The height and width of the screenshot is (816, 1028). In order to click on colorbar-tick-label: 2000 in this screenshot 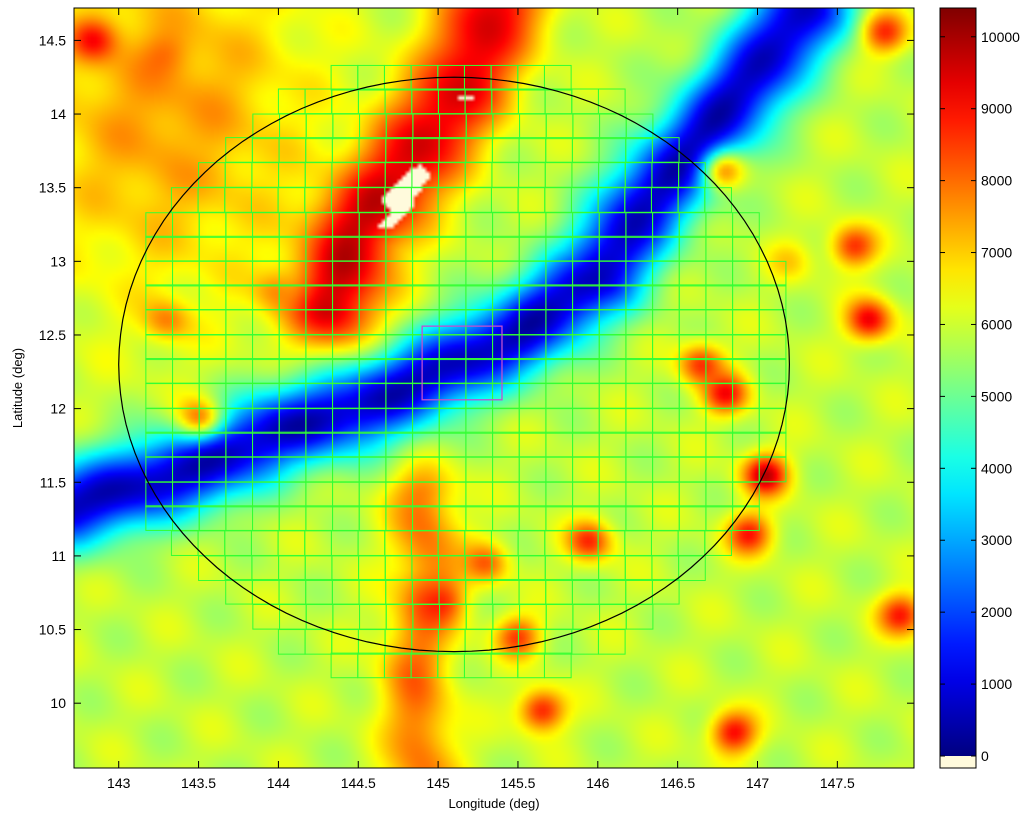, I will do `click(996, 612)`.